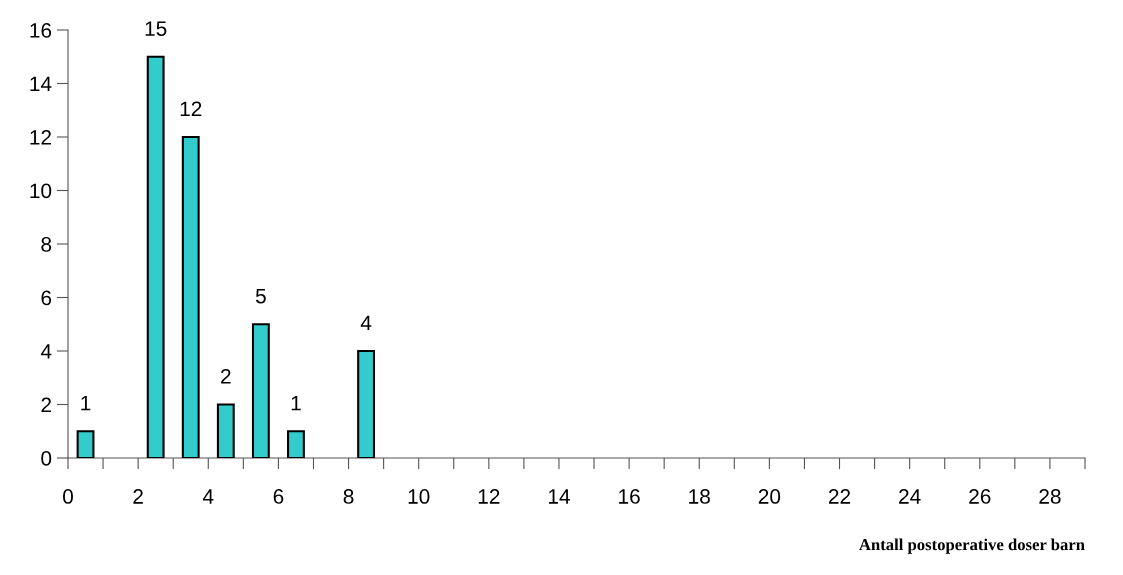 The height and width of the screenshot is (575, 1123). Describe the element at coordinates (769, 496) in the screenshot. I see `x-tick-label: 20` at that location.